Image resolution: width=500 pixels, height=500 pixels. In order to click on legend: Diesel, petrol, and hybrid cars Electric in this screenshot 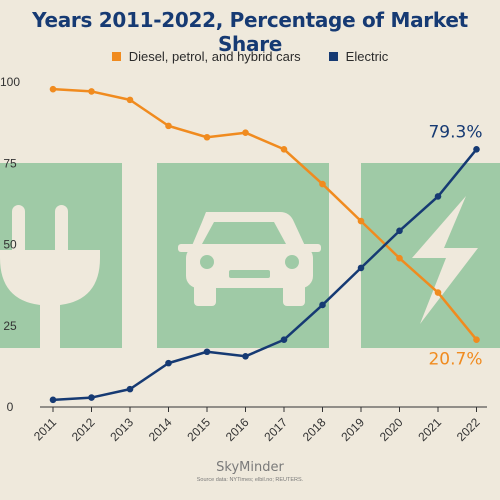, I will do `click(250, 56)`.